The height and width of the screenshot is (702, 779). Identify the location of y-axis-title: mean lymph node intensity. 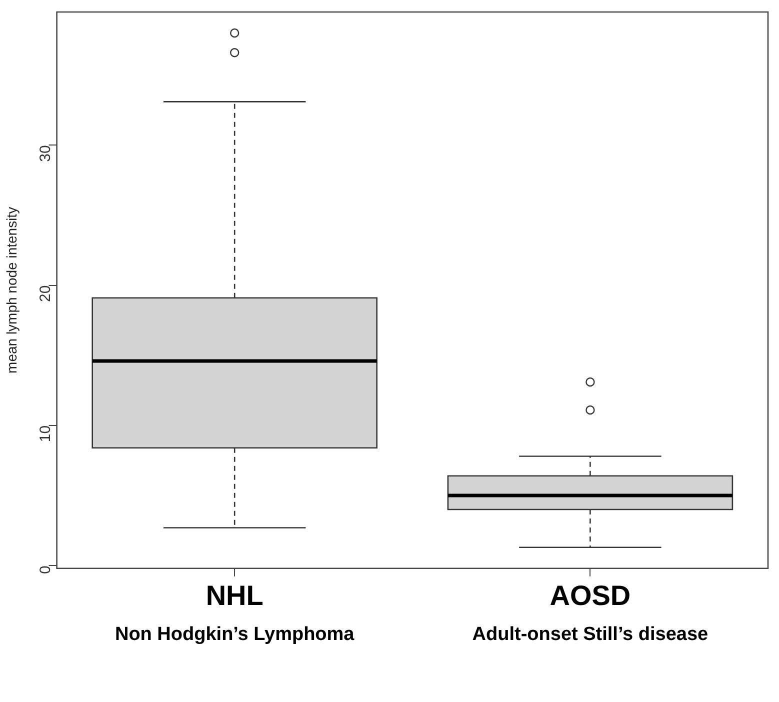
(11, 290).